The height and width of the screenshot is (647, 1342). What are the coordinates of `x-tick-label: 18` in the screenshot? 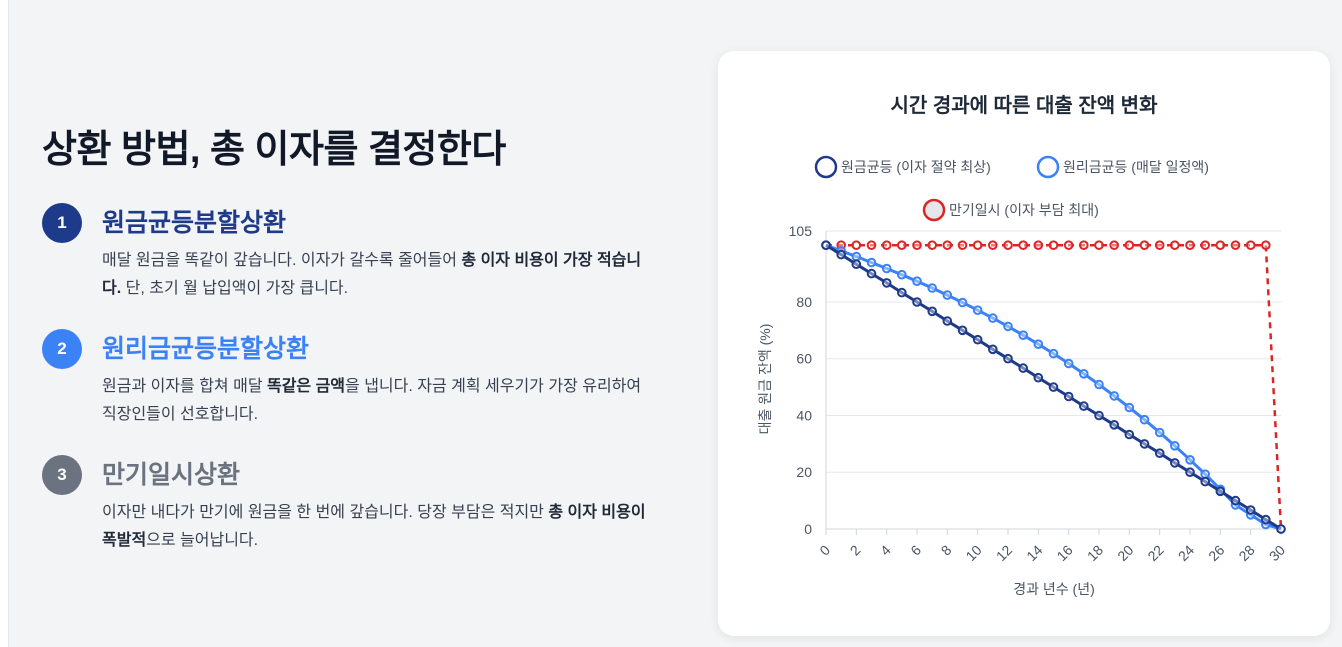 It's located at (1095, 553).